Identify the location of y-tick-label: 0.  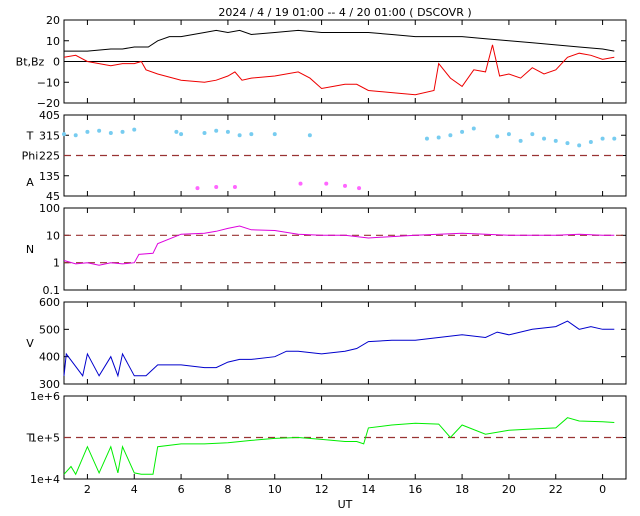
(56, 62).